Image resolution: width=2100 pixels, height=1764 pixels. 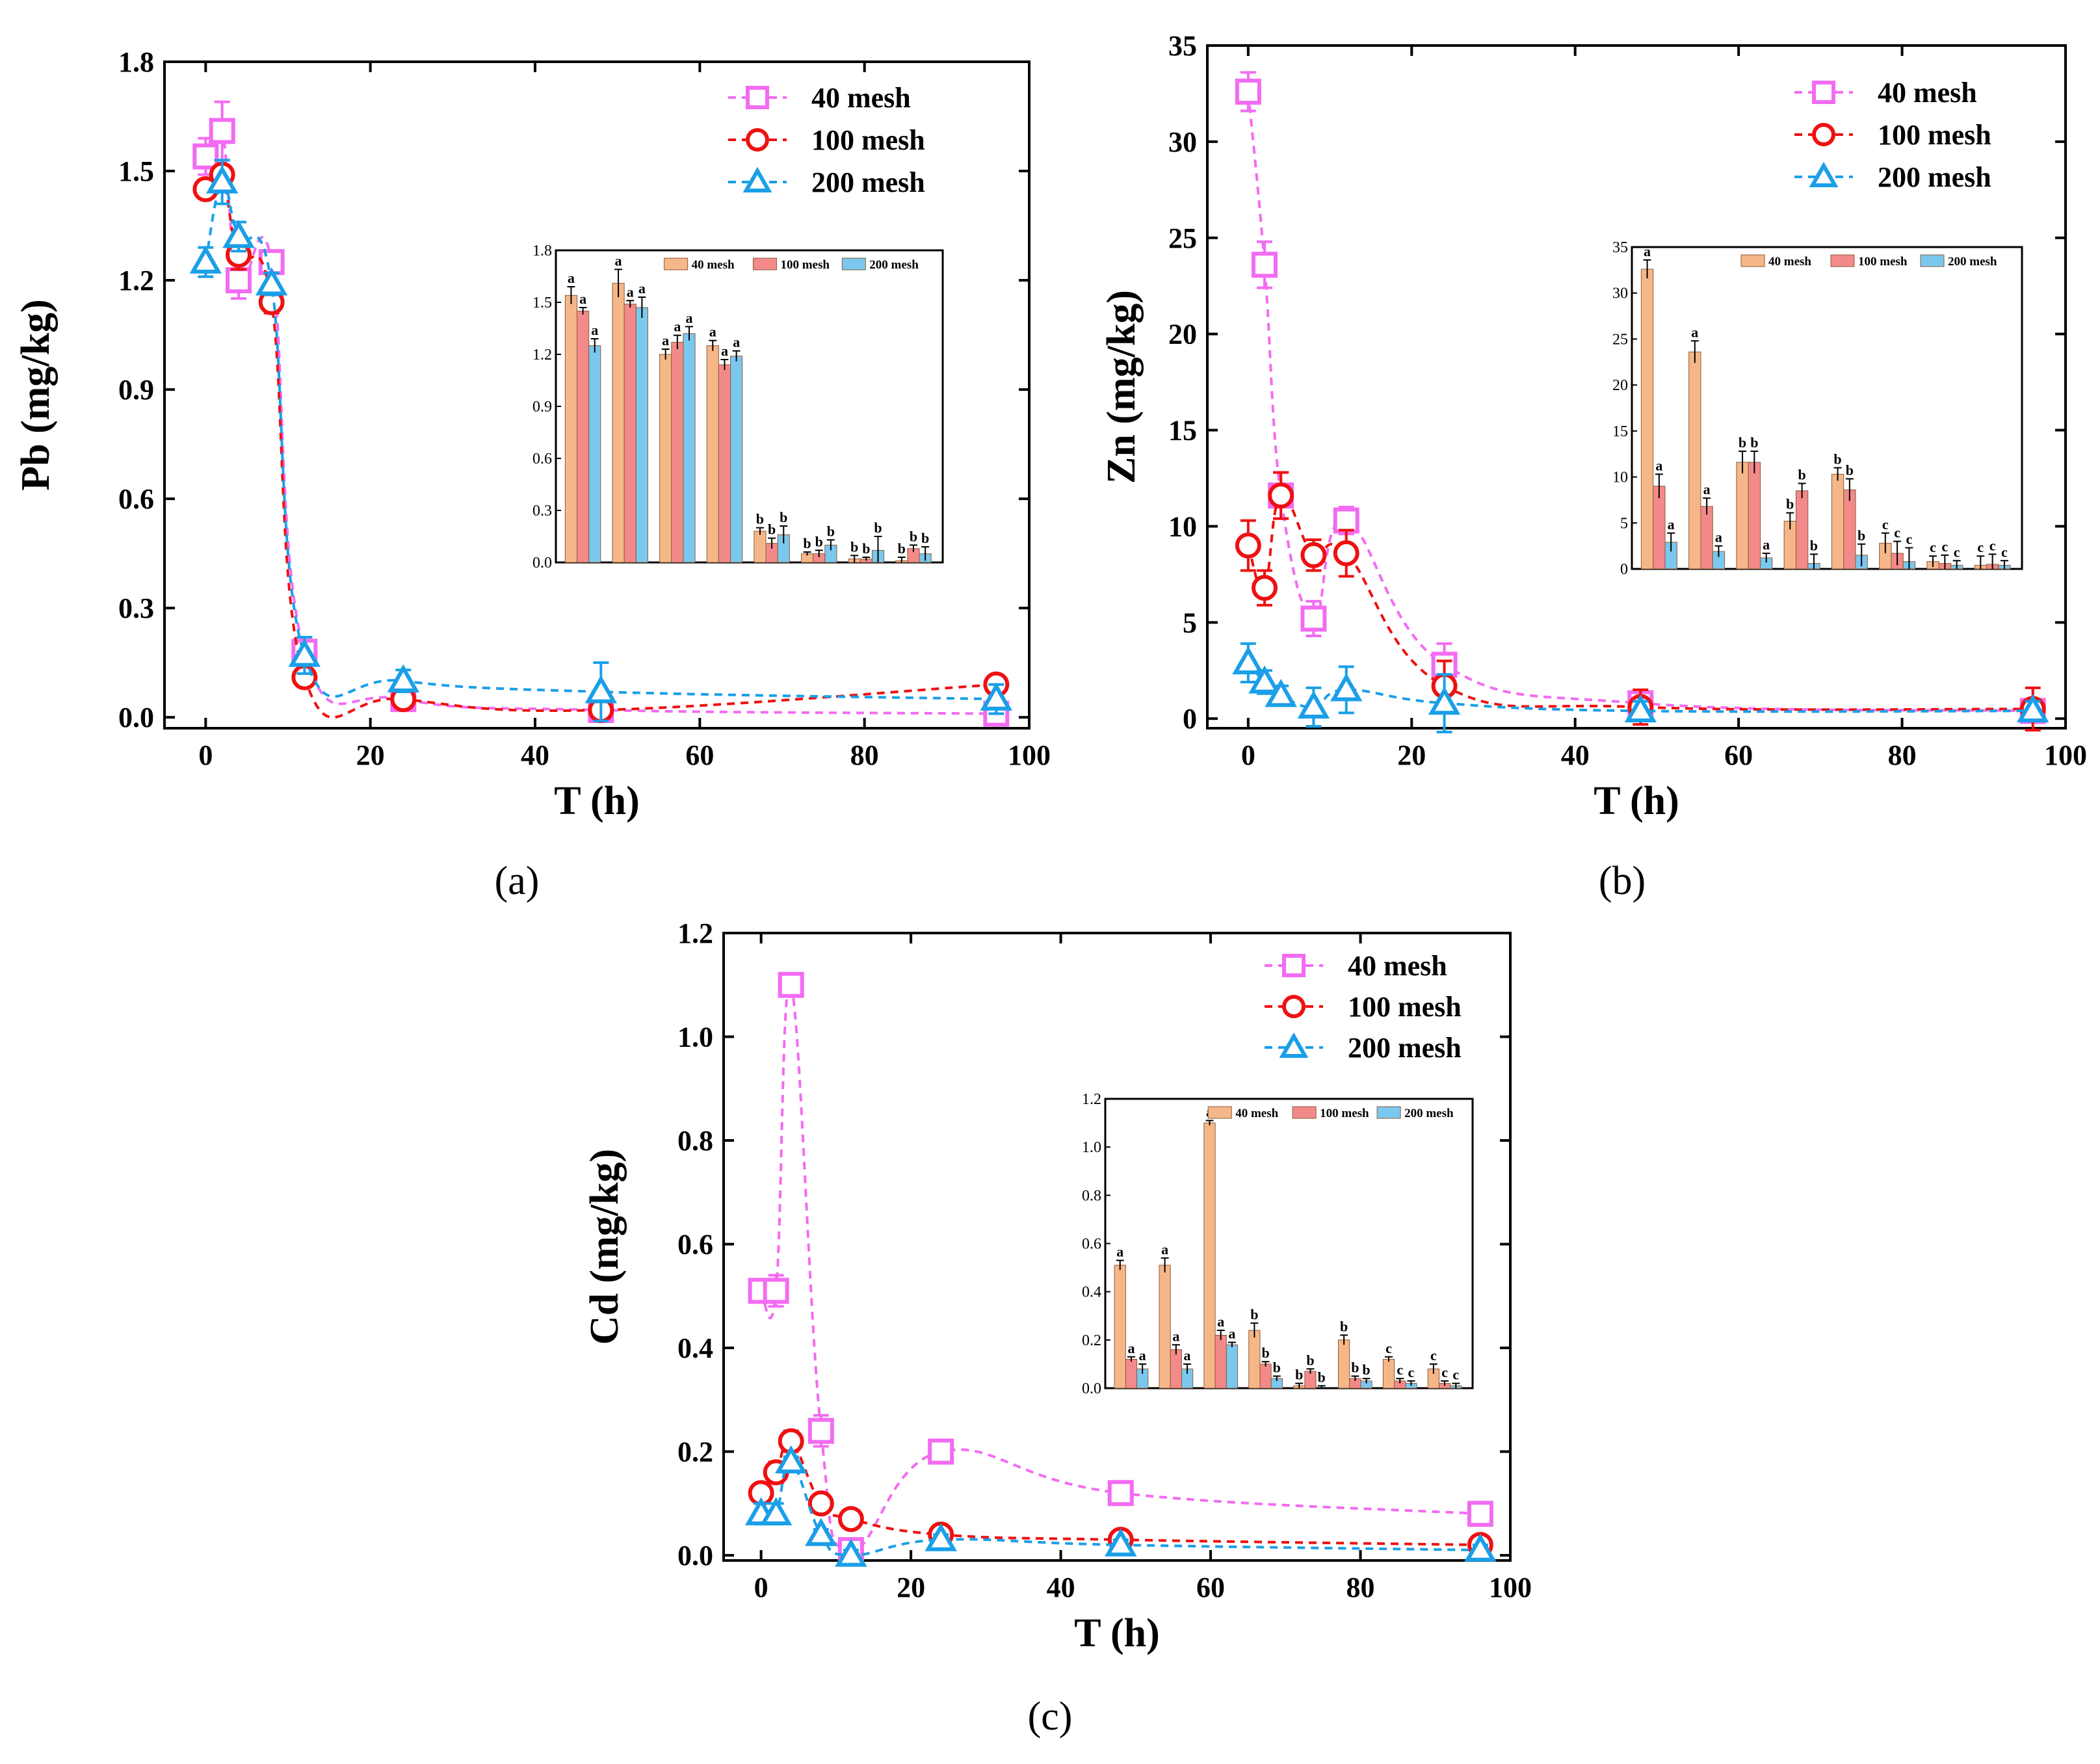 What do you see at coordinates (695, 1556) in the screenshot?
I see `y-tick-label: 0.0` at bounding box center [695, 1556].